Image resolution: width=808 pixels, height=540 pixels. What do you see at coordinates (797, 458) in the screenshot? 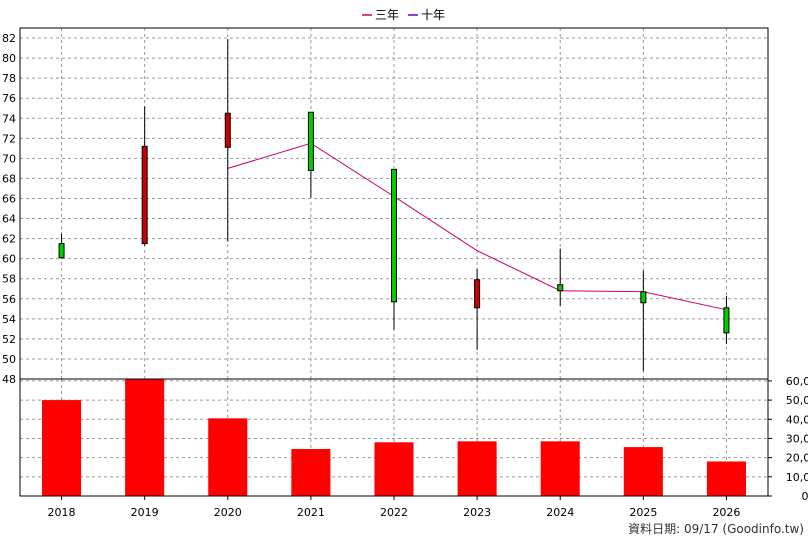
I see `volume-tick-label: 20,000` at bounding box center [797, 458].